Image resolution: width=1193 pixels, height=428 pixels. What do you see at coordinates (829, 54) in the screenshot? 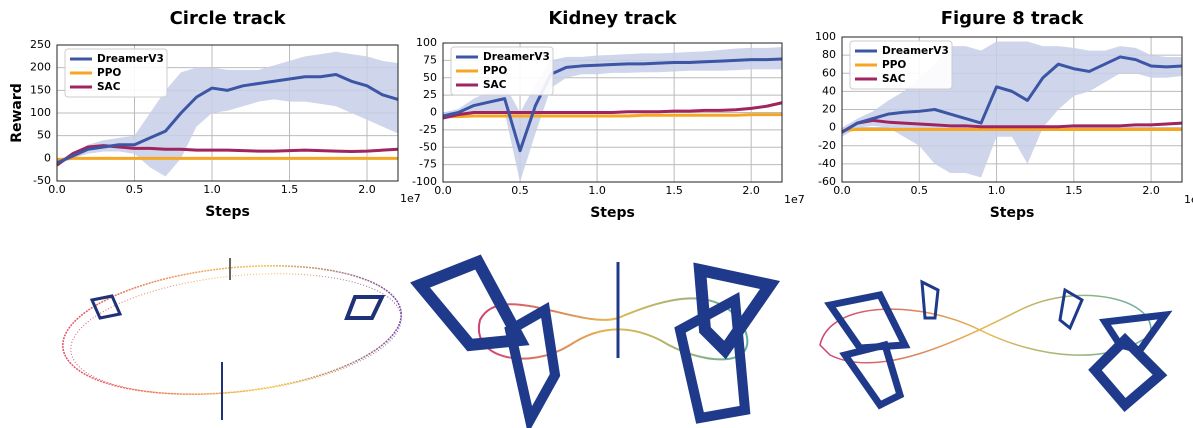
I see `y-tick-label: 80` at bounding box center [829, 54].